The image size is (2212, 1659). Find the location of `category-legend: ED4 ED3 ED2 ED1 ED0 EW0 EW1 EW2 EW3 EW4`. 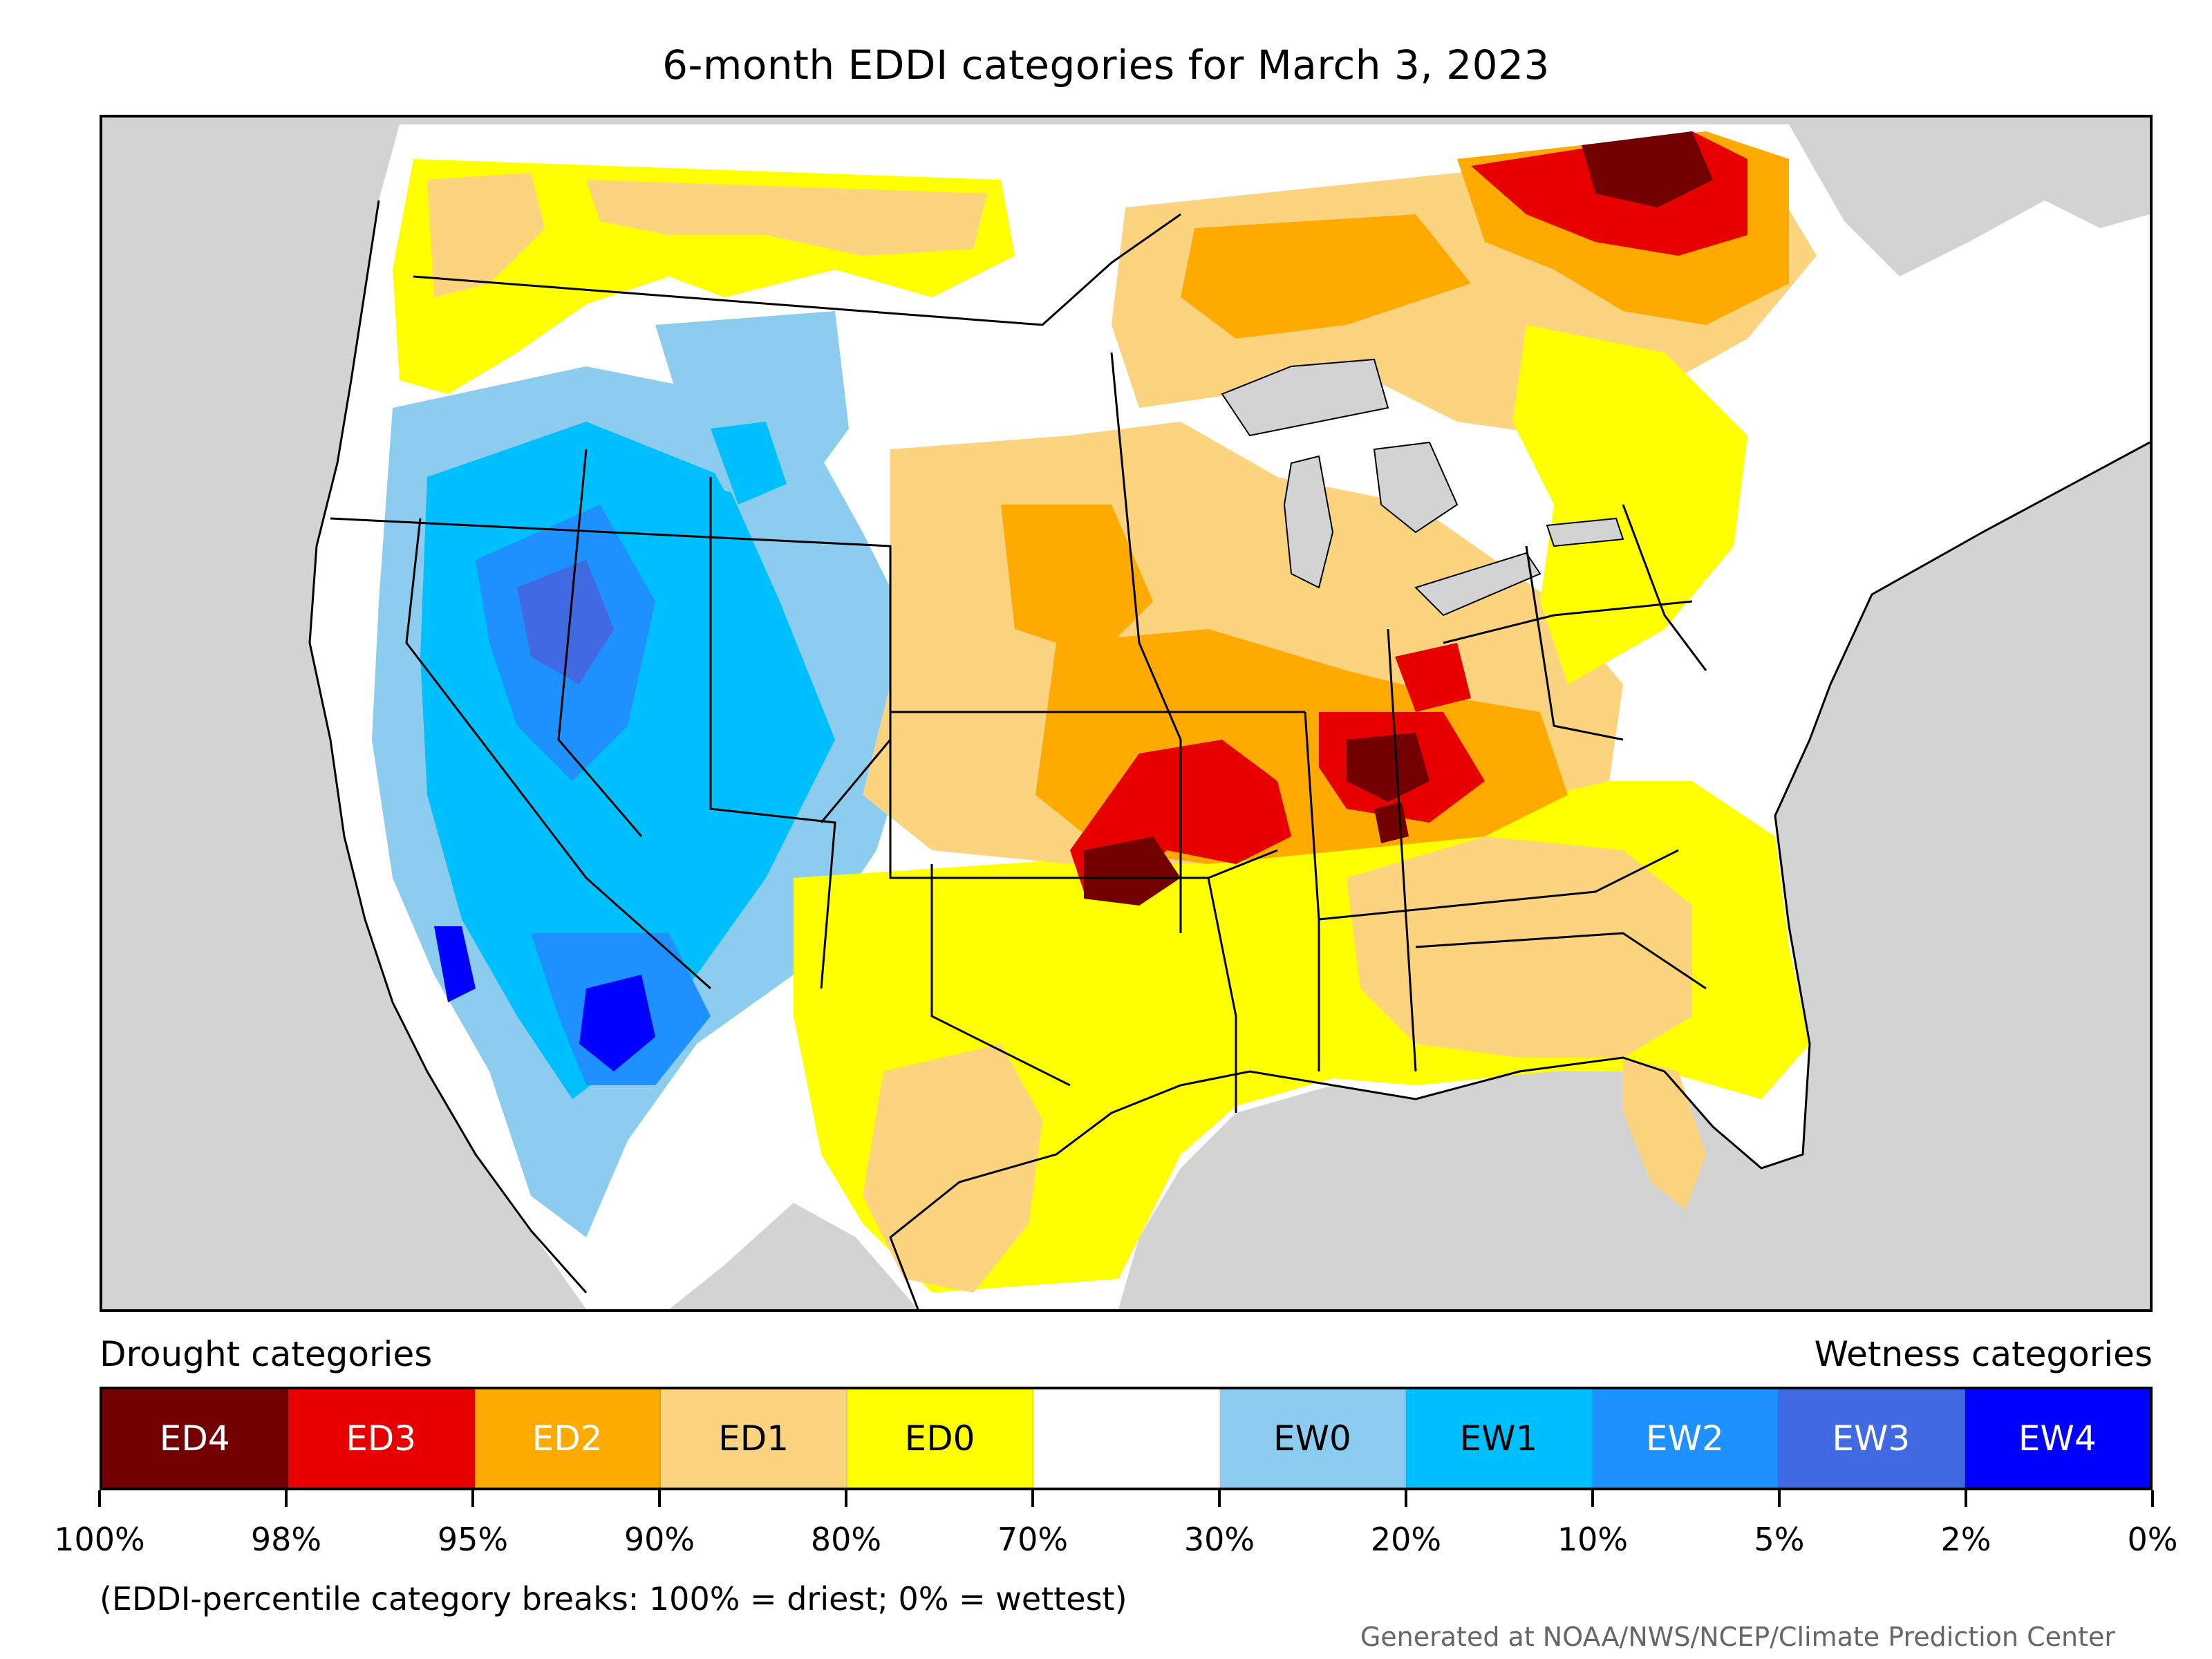

category-legend: ED4 ED3 ED2 ED1 ED0 EW0 EW1 EW2 EW3 EW4 is located at coordinates (1126, 1438).